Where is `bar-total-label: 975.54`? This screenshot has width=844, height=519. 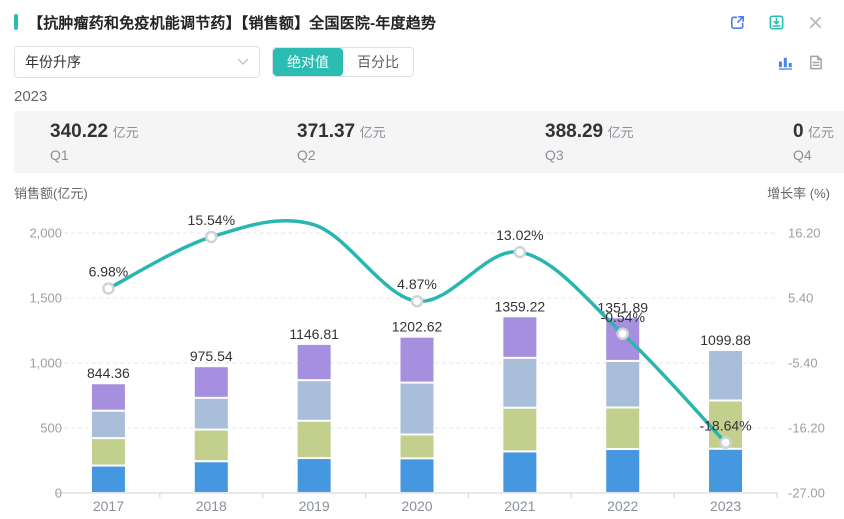 bar-total-label: 975.54 is located at coordinates (211, 356).